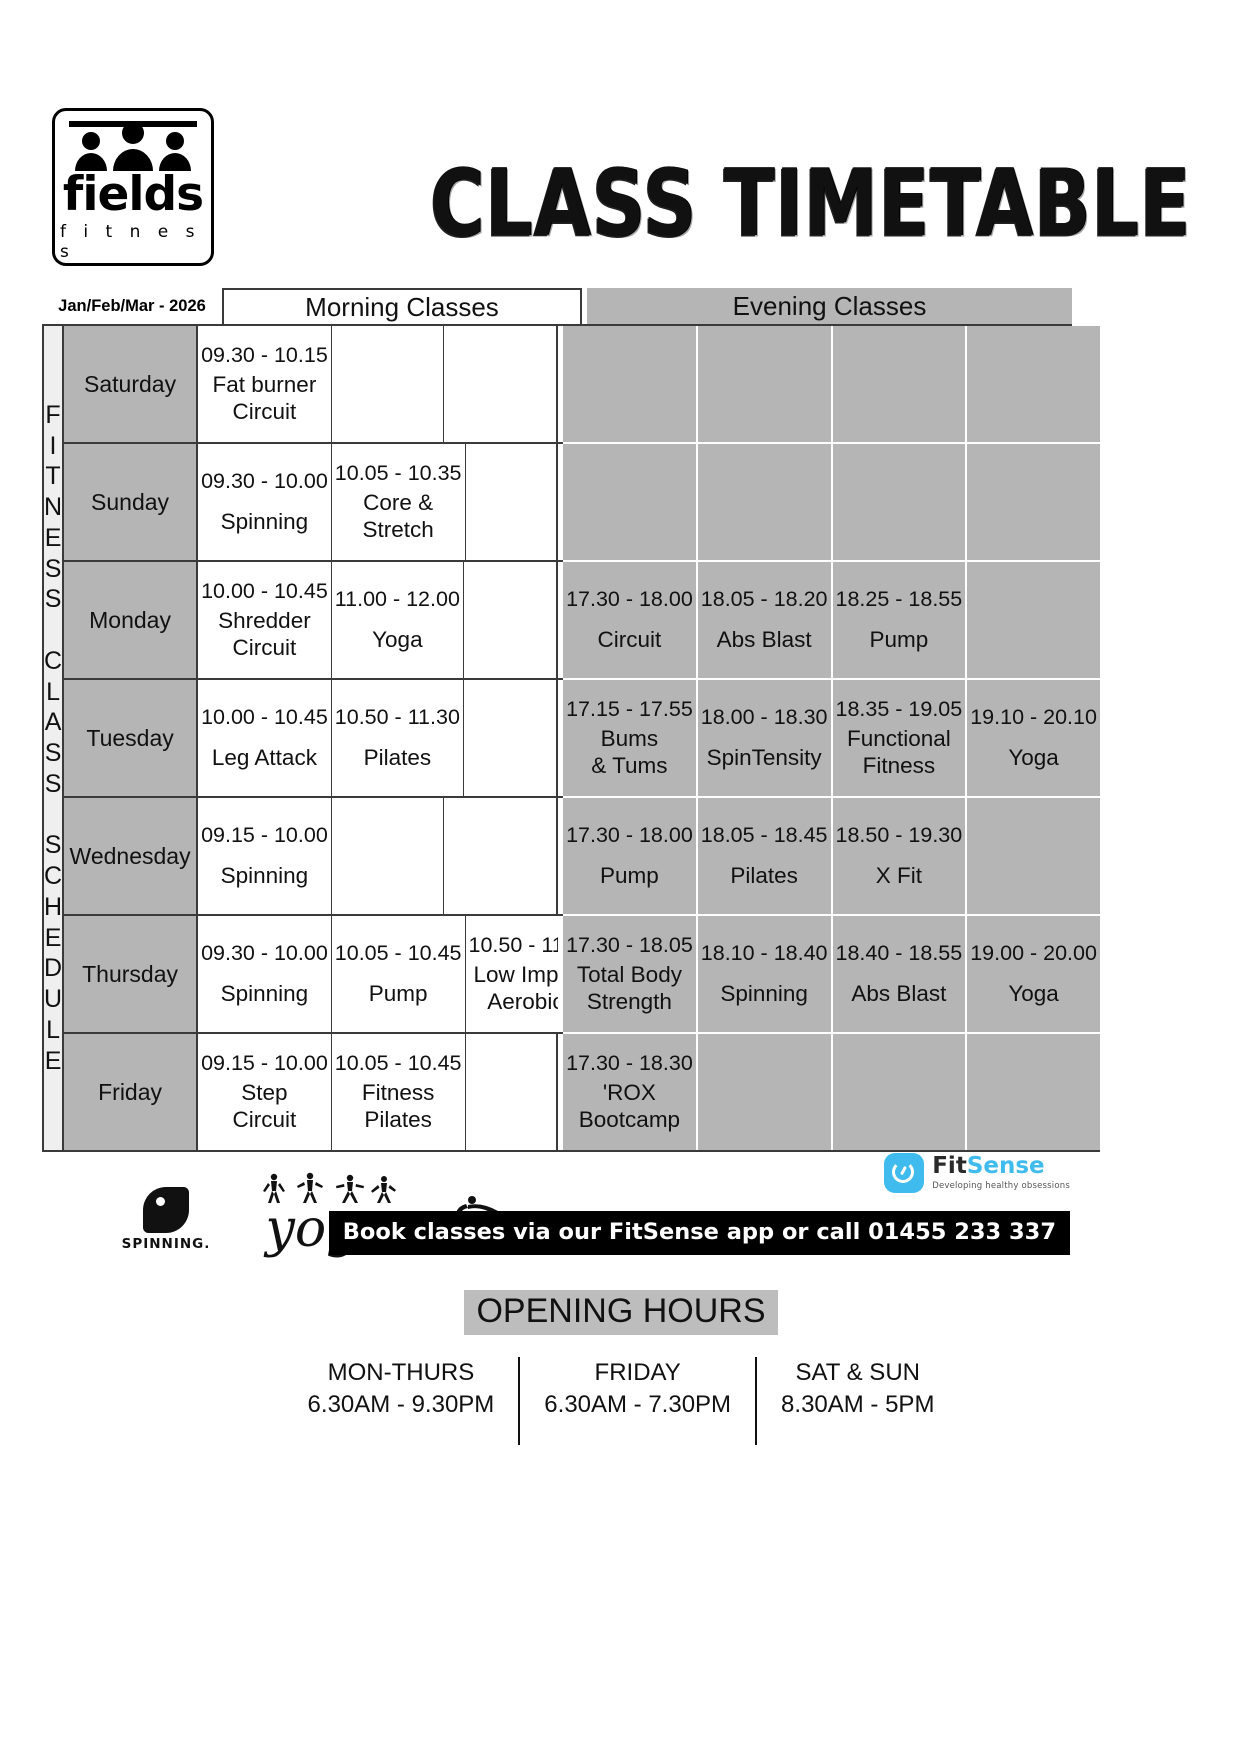  Describe the element at coordinates (764, 757) in the screenshot. I see `class-name: SpinTensity` at that location.